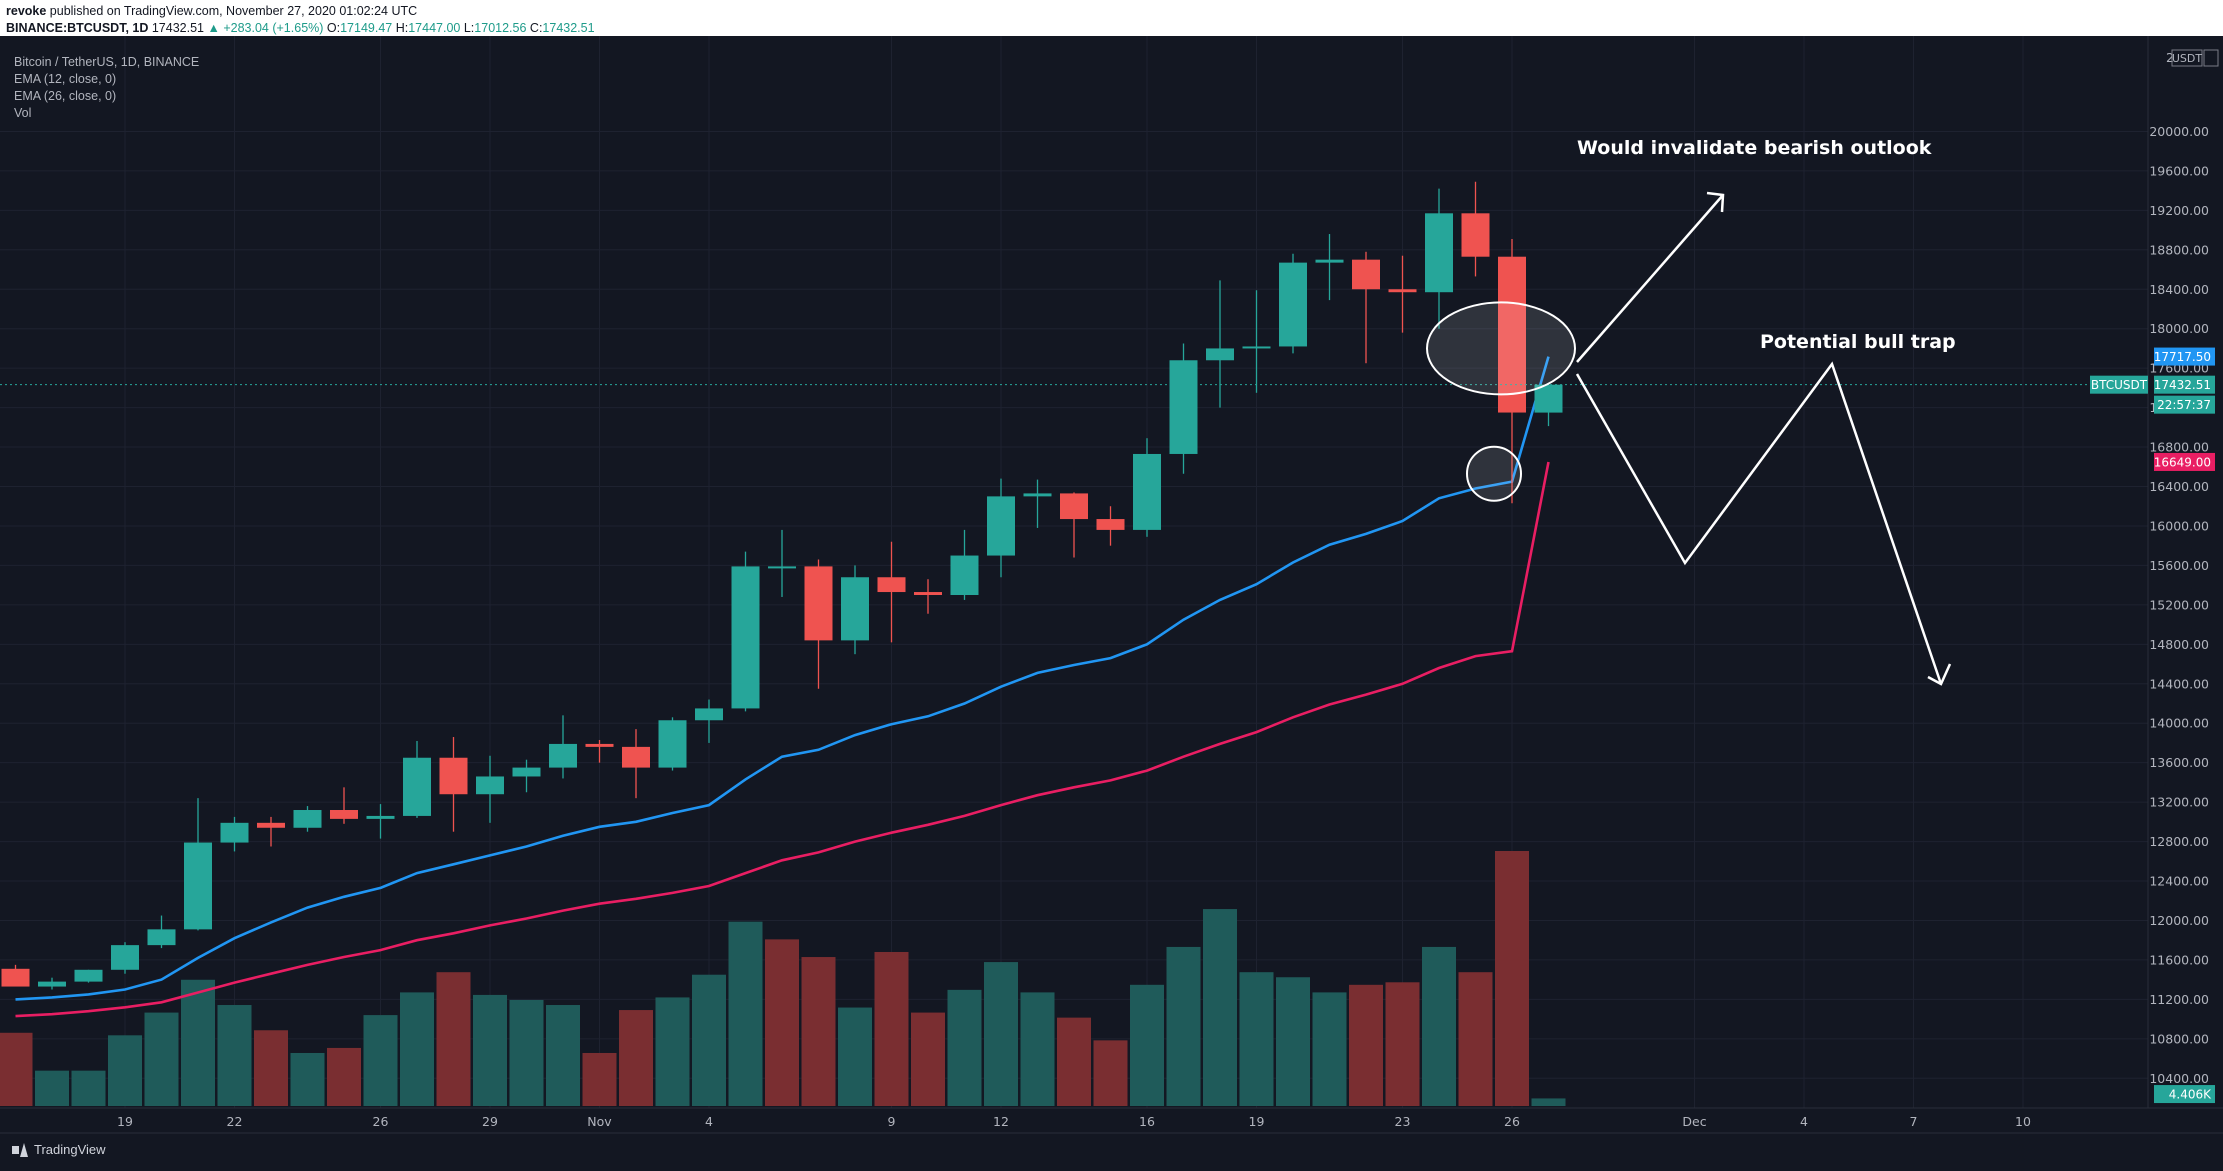 The image size is (2223, 1171). Describe the element at coordinates (107, 62) in the screenshot. I see `legend-title: Bitcoin / TetherUS, 1D, BINANCE` at that location.